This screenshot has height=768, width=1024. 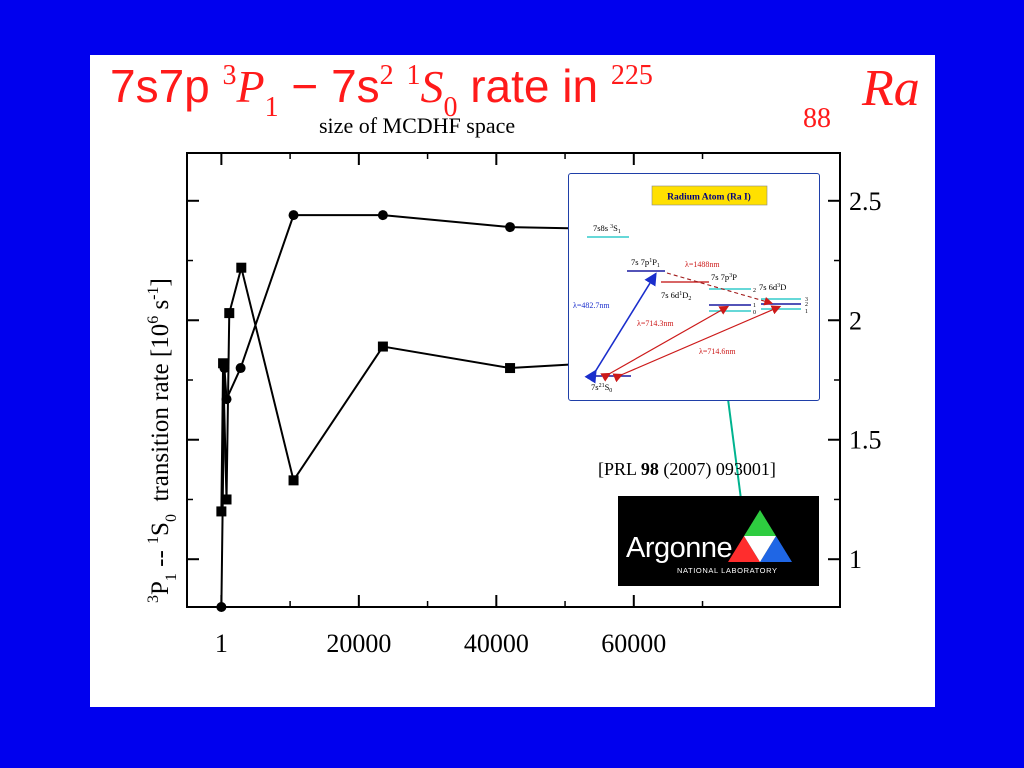 What do you see at coordinates (432, 86) in the screenshot?
I see `title-s-letter: S` at bounding box center [432, 86].